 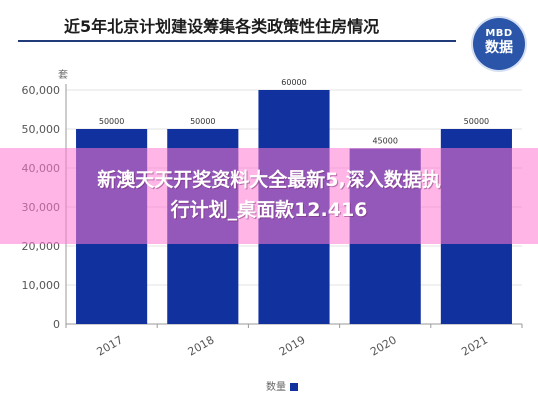 I want to click on bar-data-label: 60000, so click(x=293, y=82).